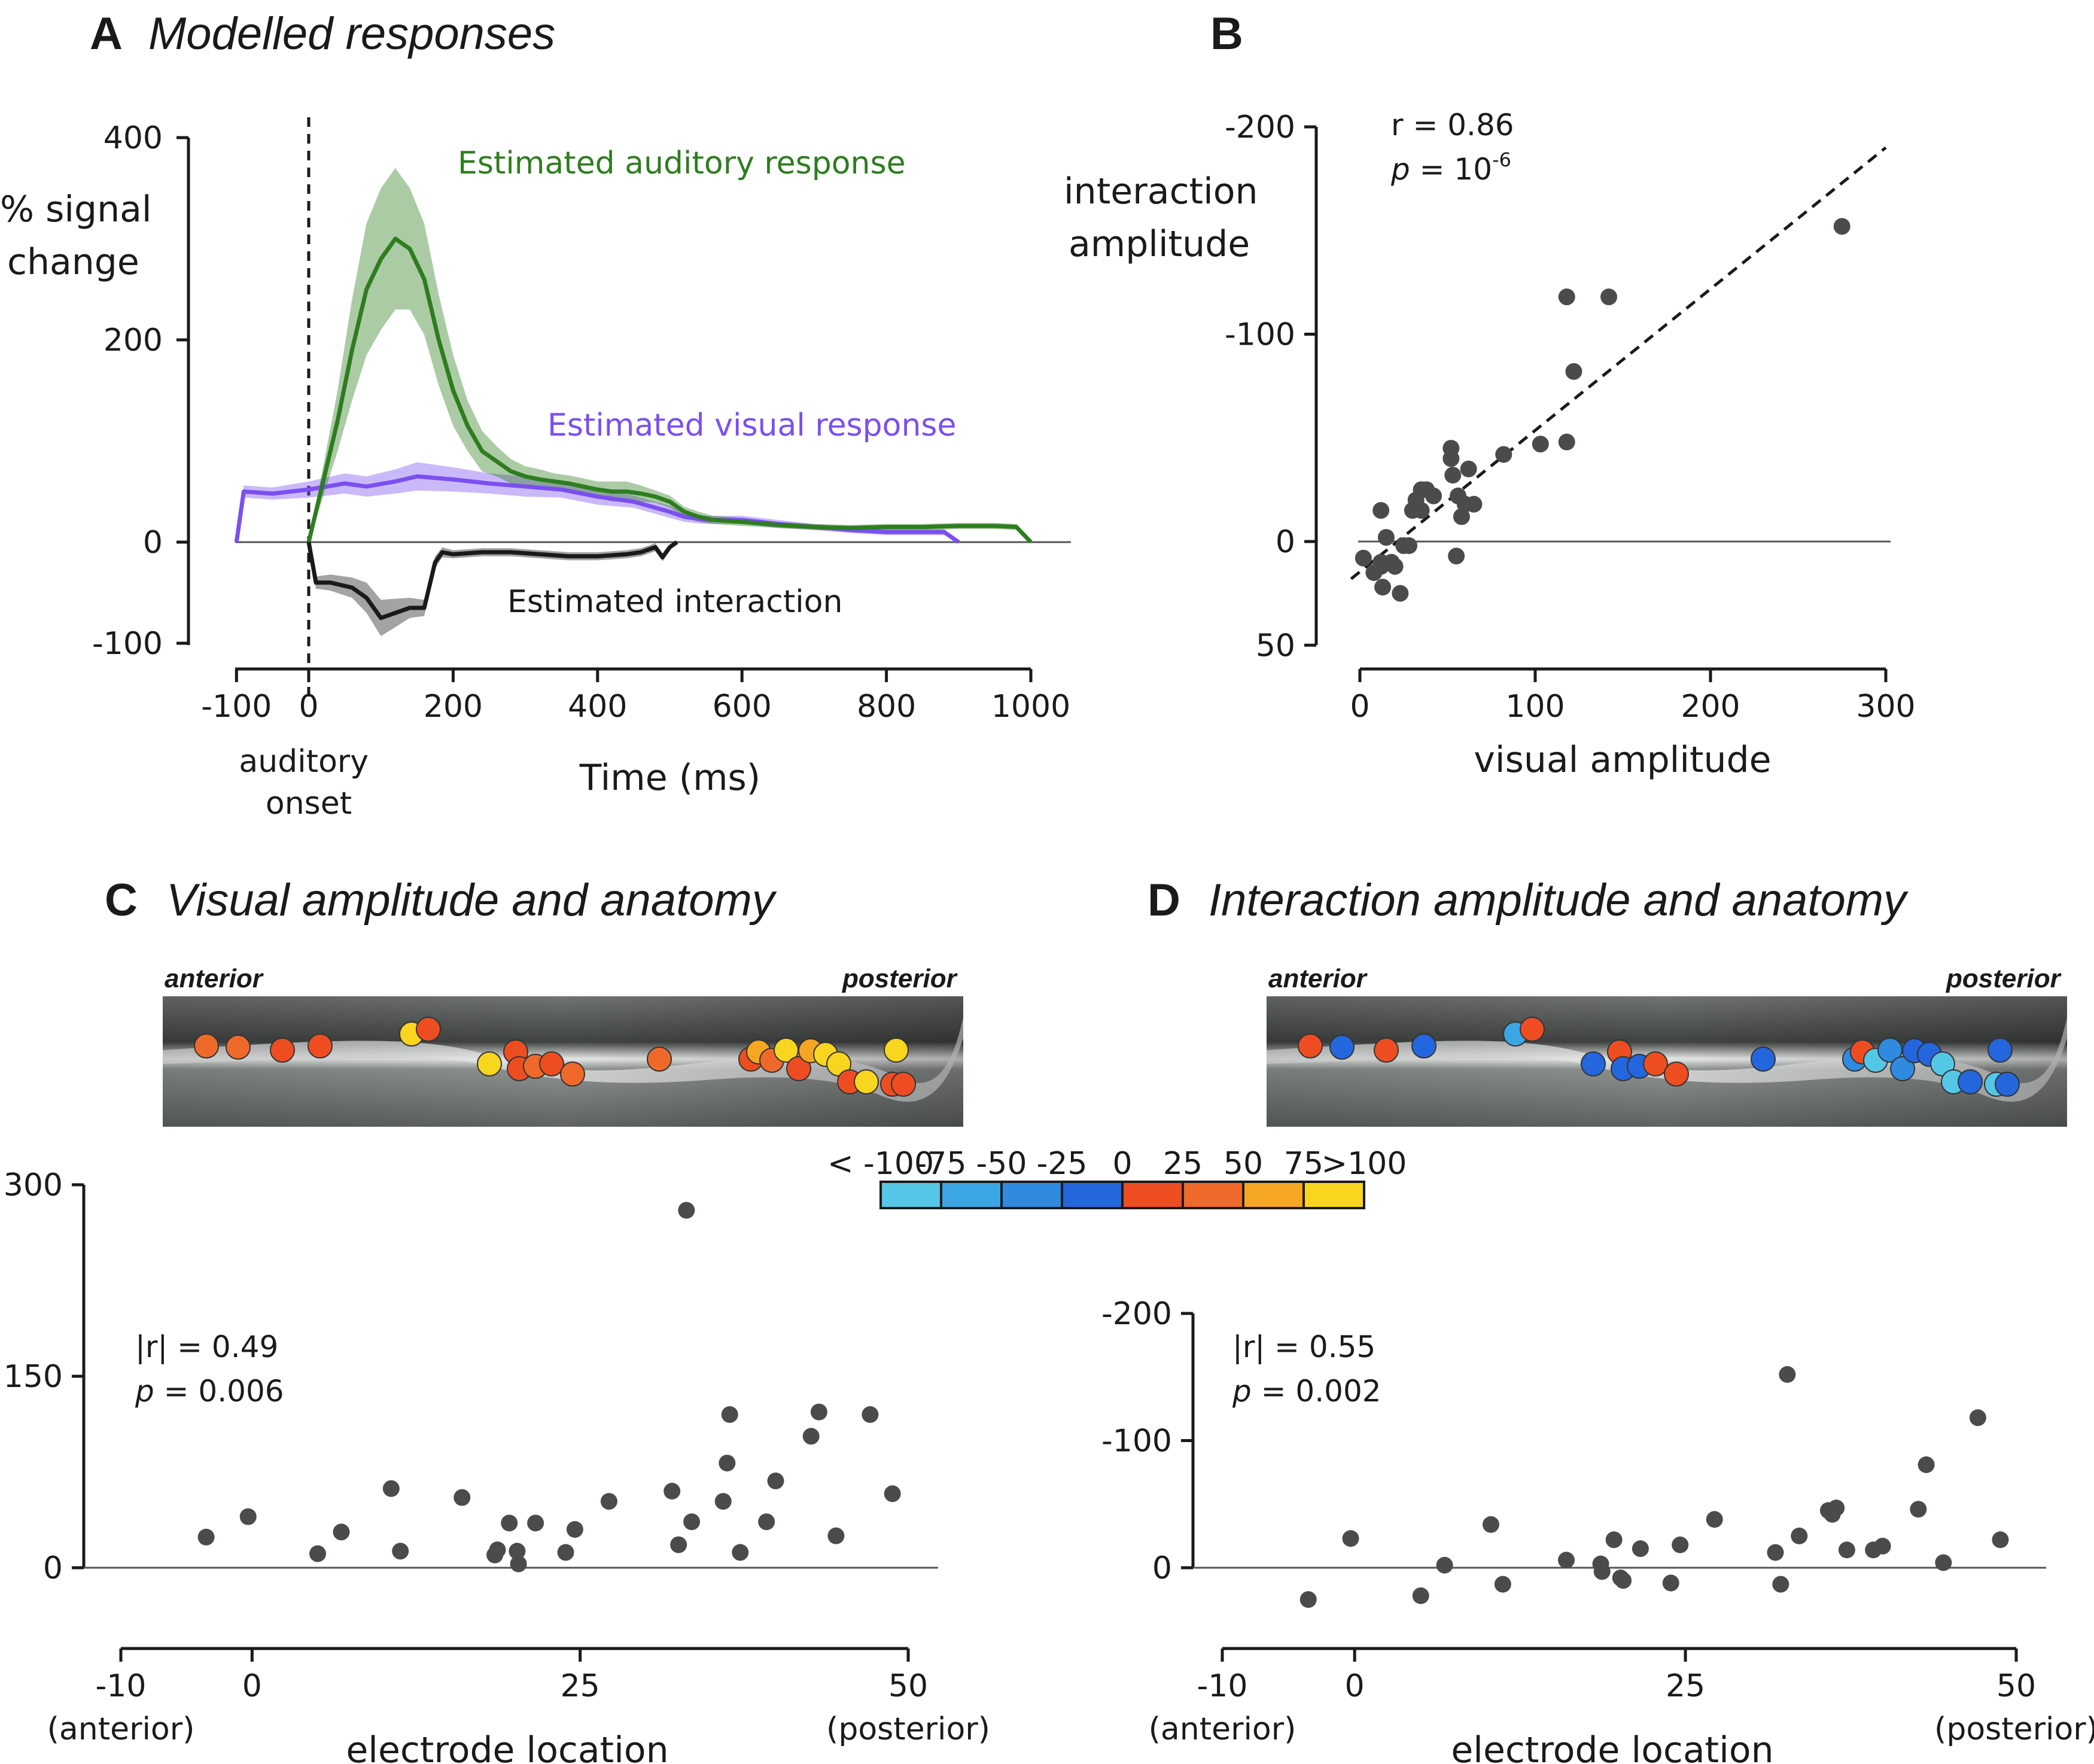  I want to click on panel-a-letter: A, so click(106, 33).